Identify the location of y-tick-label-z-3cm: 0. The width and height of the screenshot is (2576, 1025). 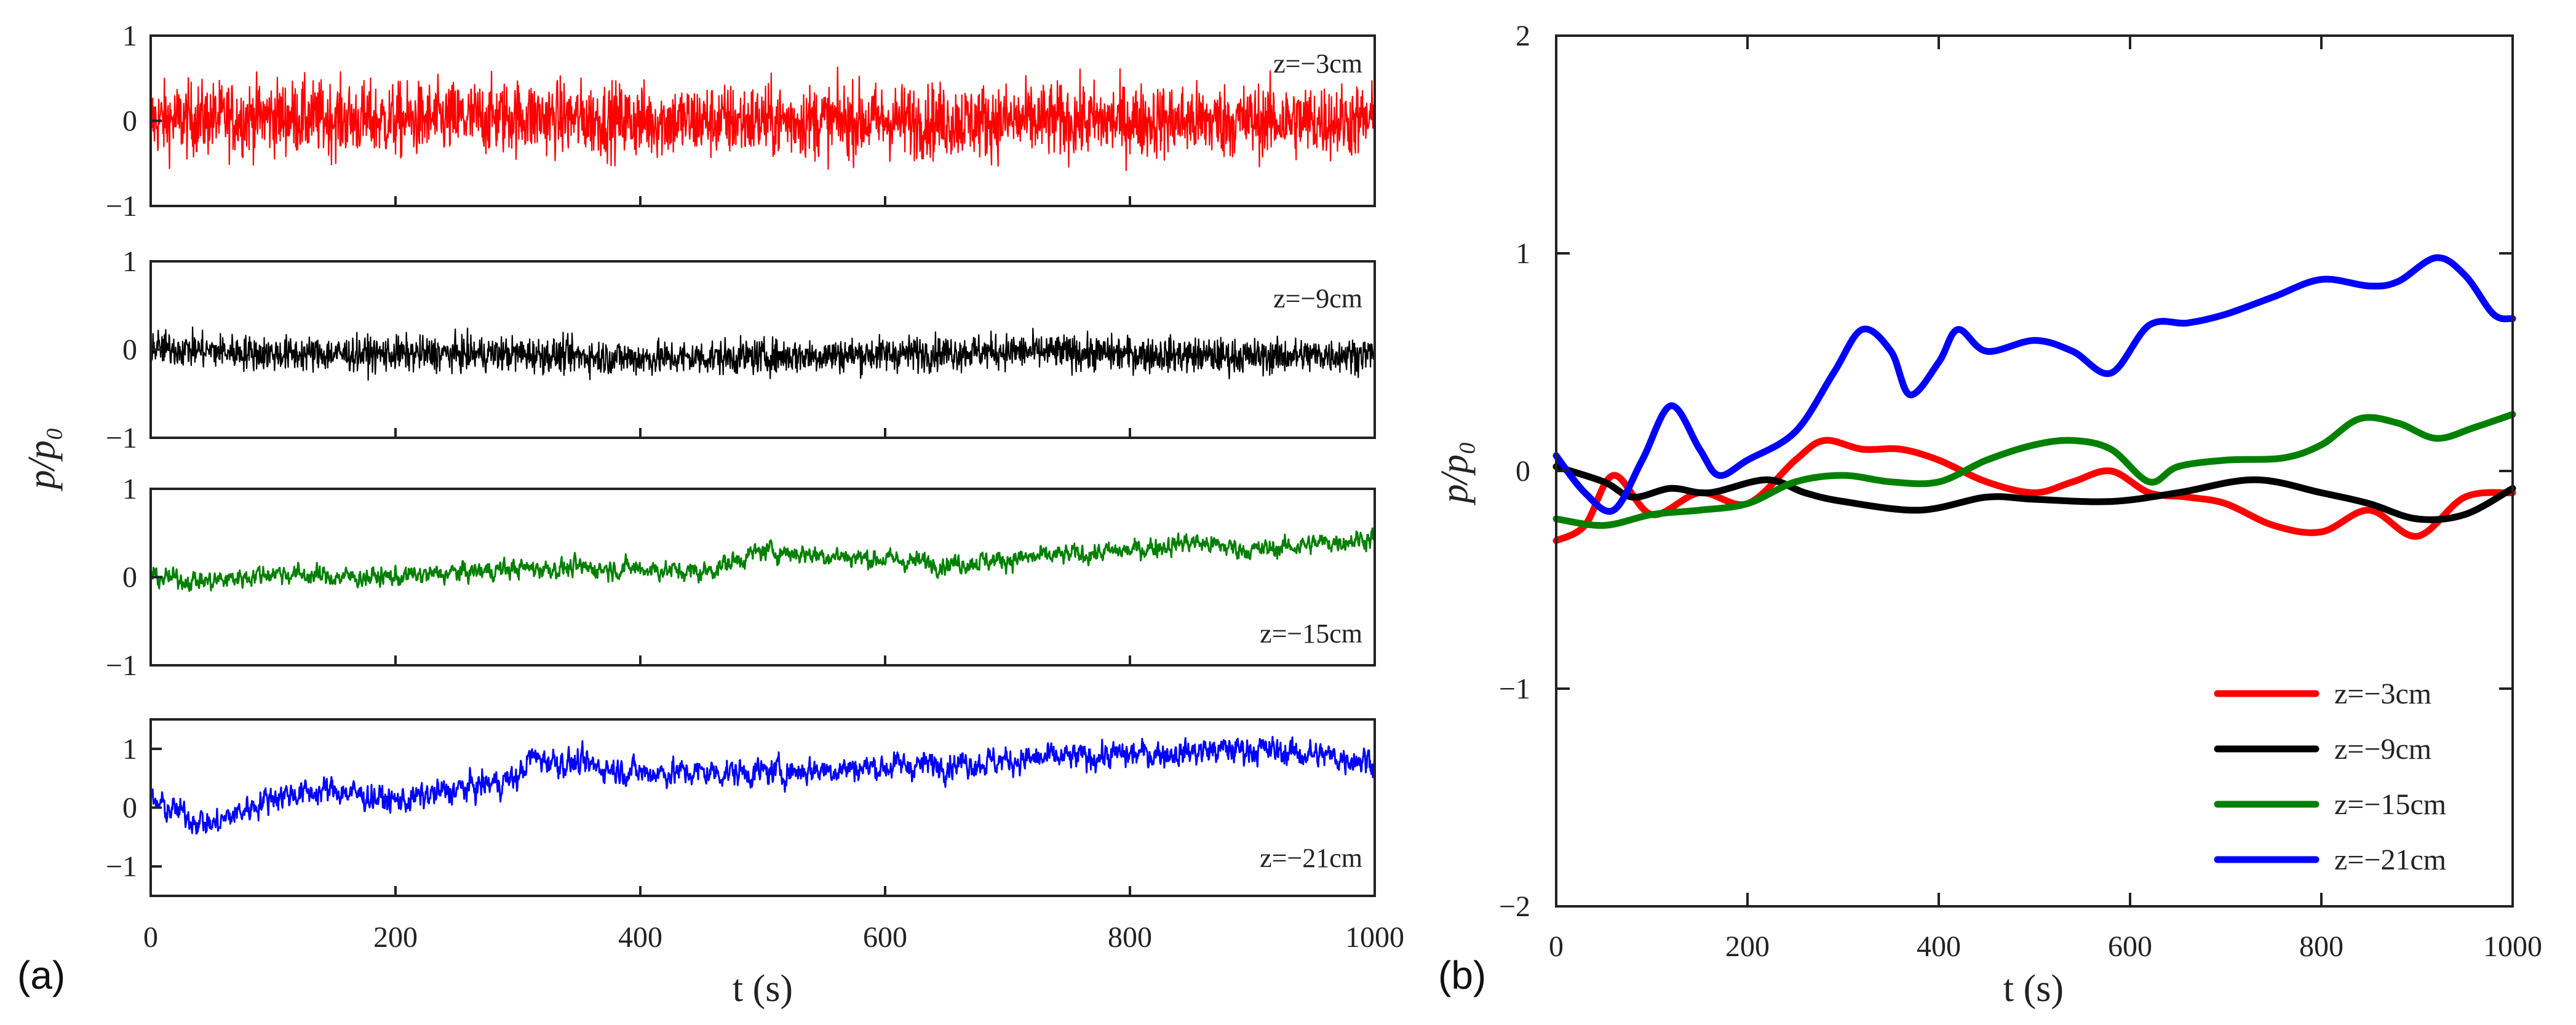
(129, 121).